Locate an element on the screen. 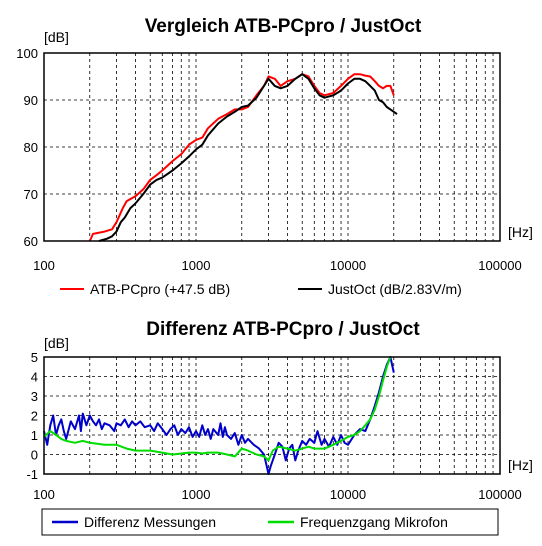  difference-y-ticks: -1 0 1 2 3 4 5 is located at coordinates (32, 416).